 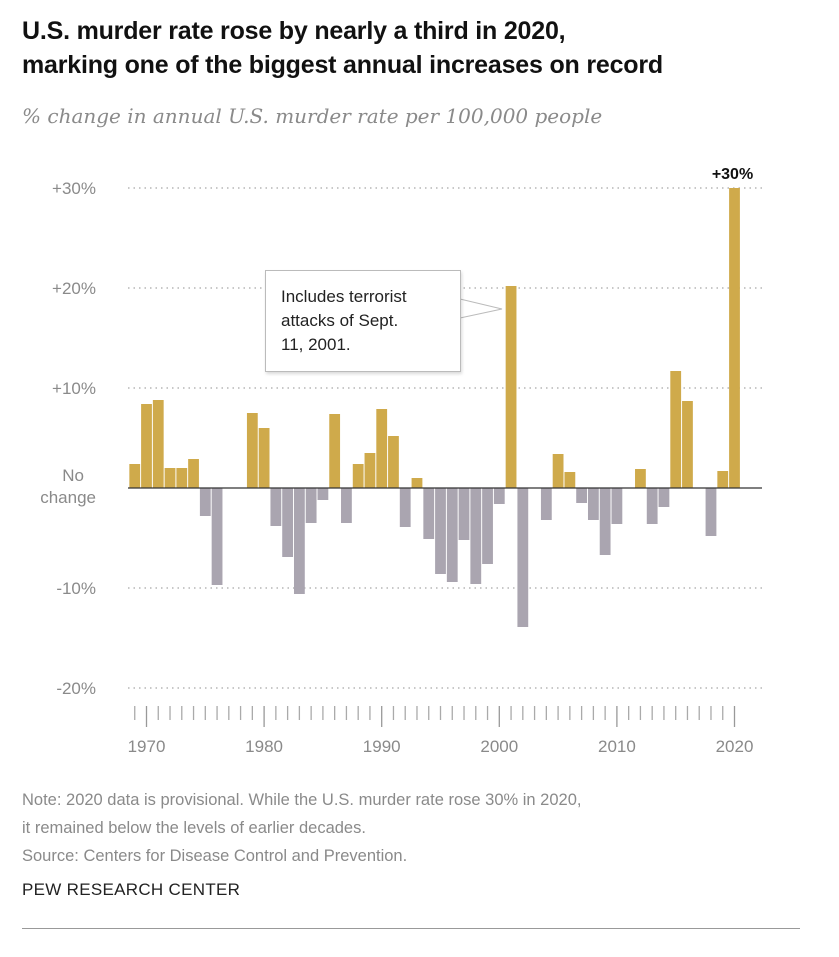 I want to click on bar-2006, so click(x=570, y=480).